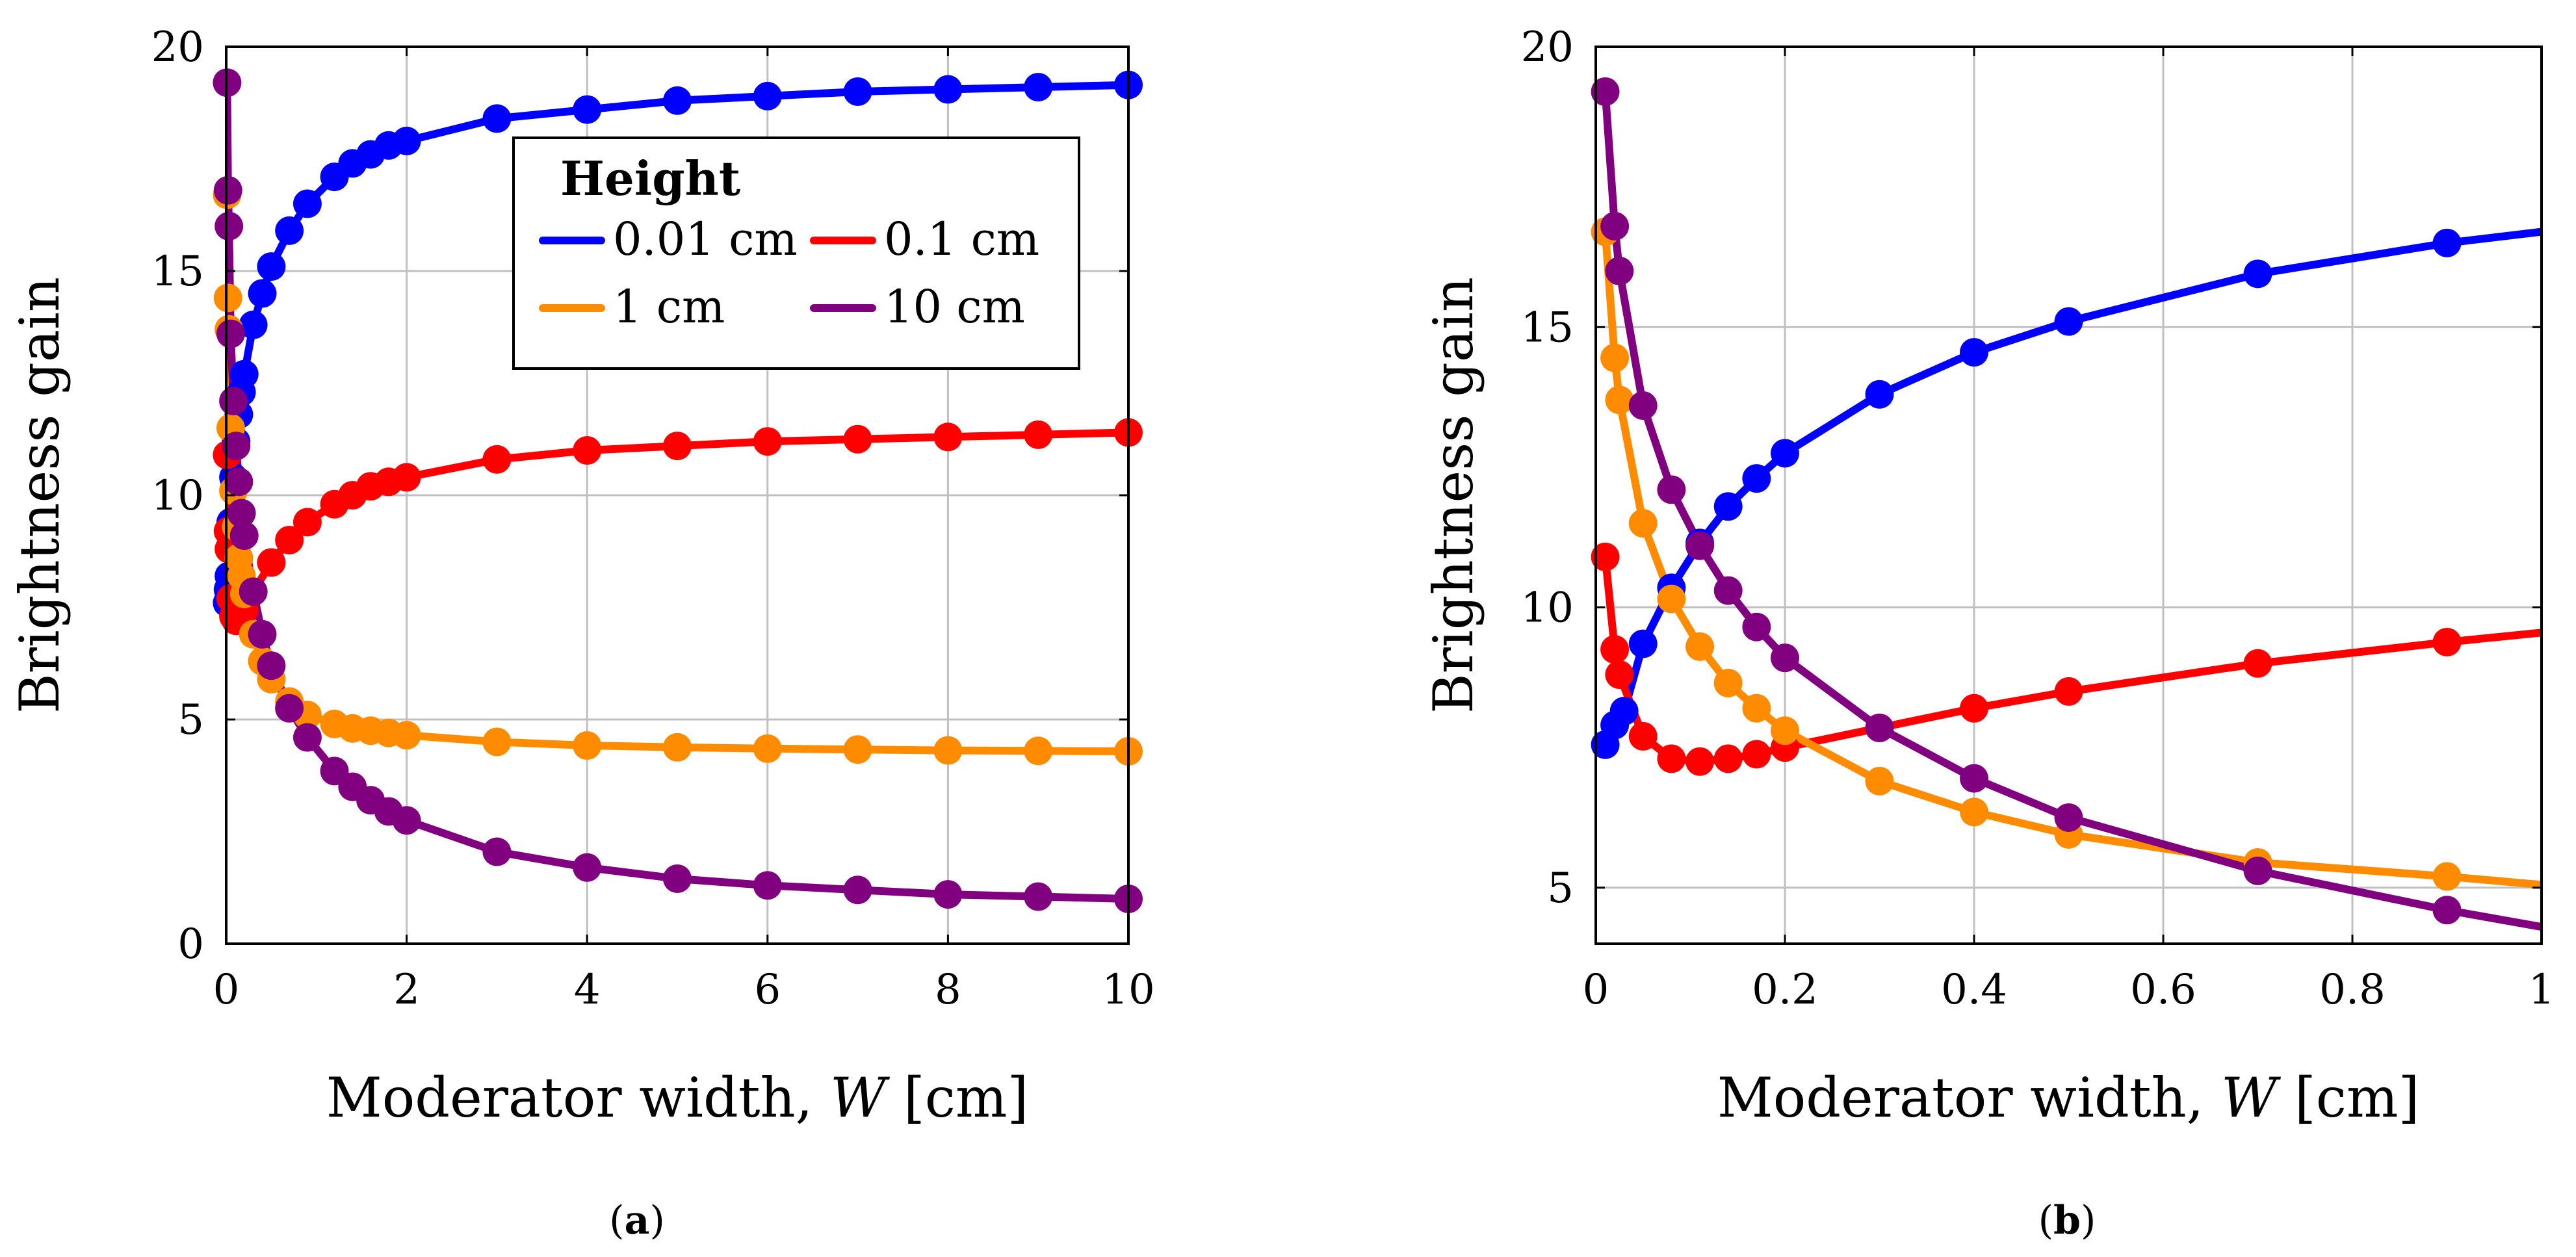  I want to click on legend-entry-label: 10 cm, so click(954, 306).